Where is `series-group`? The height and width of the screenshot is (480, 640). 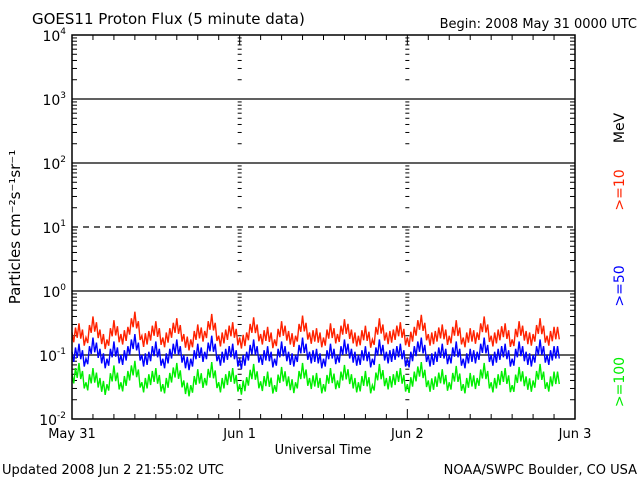
series-group is located at coordinates (315, 354).